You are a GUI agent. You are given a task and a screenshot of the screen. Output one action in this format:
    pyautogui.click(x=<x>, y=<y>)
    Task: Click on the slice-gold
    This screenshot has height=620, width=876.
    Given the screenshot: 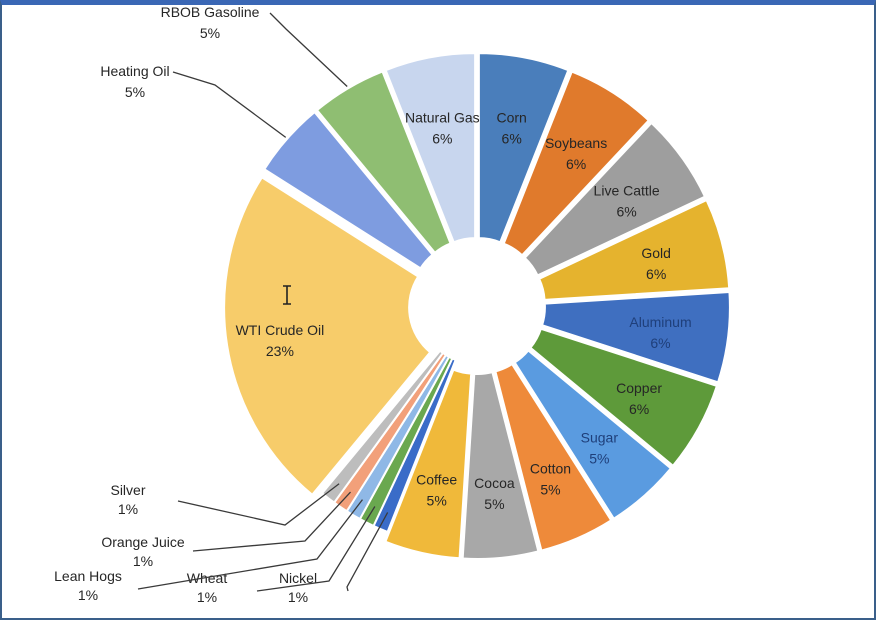 What is the action you would take?
    pyautogui.click(x=634, y=249)
    